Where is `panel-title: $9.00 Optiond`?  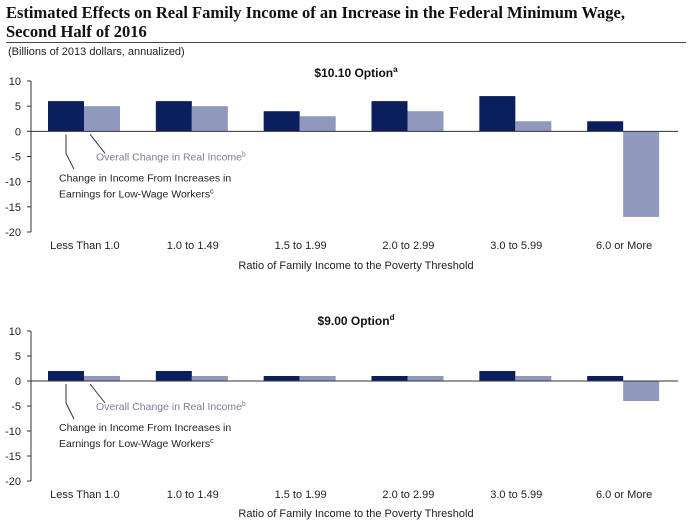
panel-title: $9.00 Optiond is located at coordinates (356, 320).